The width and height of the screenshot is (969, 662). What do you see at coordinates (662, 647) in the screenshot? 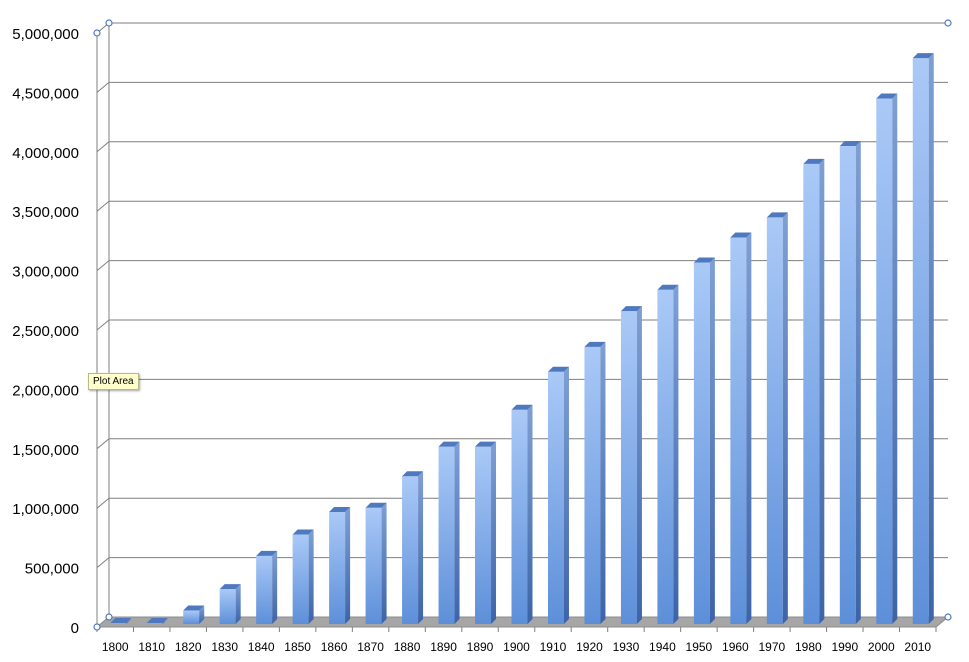
I see `x-tick-label: 1940` at bounding box center [662, 647].